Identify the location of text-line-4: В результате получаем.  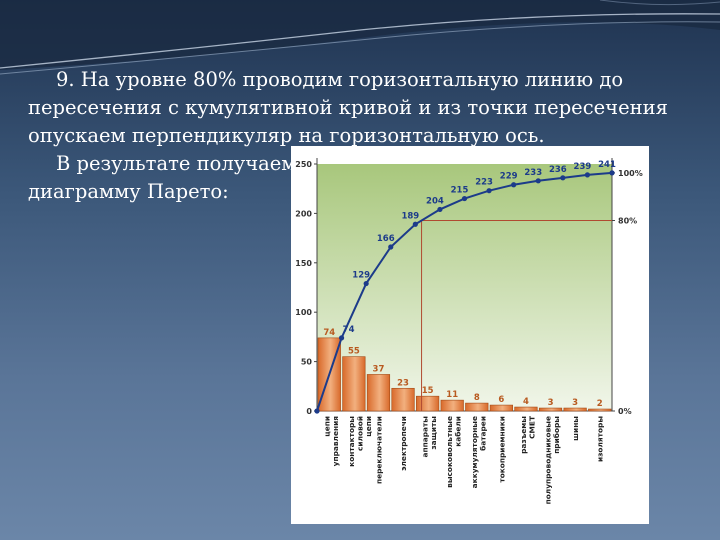
(176, 163).